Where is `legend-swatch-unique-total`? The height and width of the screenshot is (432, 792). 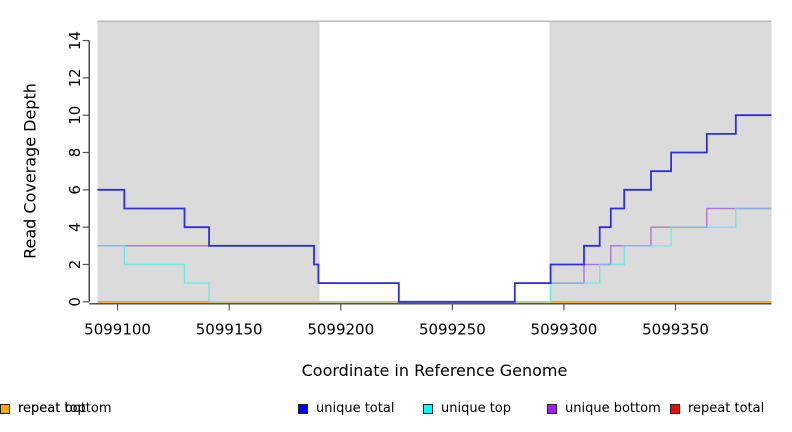 legend-swatch-unique-total is located at coordinates (303, 408).